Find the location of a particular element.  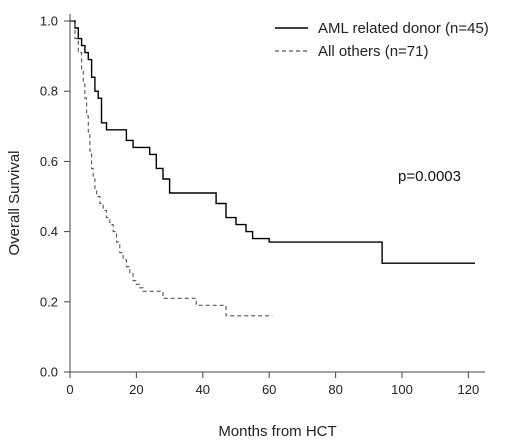

x-tick-label: 20 is located at coordinates (136, 389).